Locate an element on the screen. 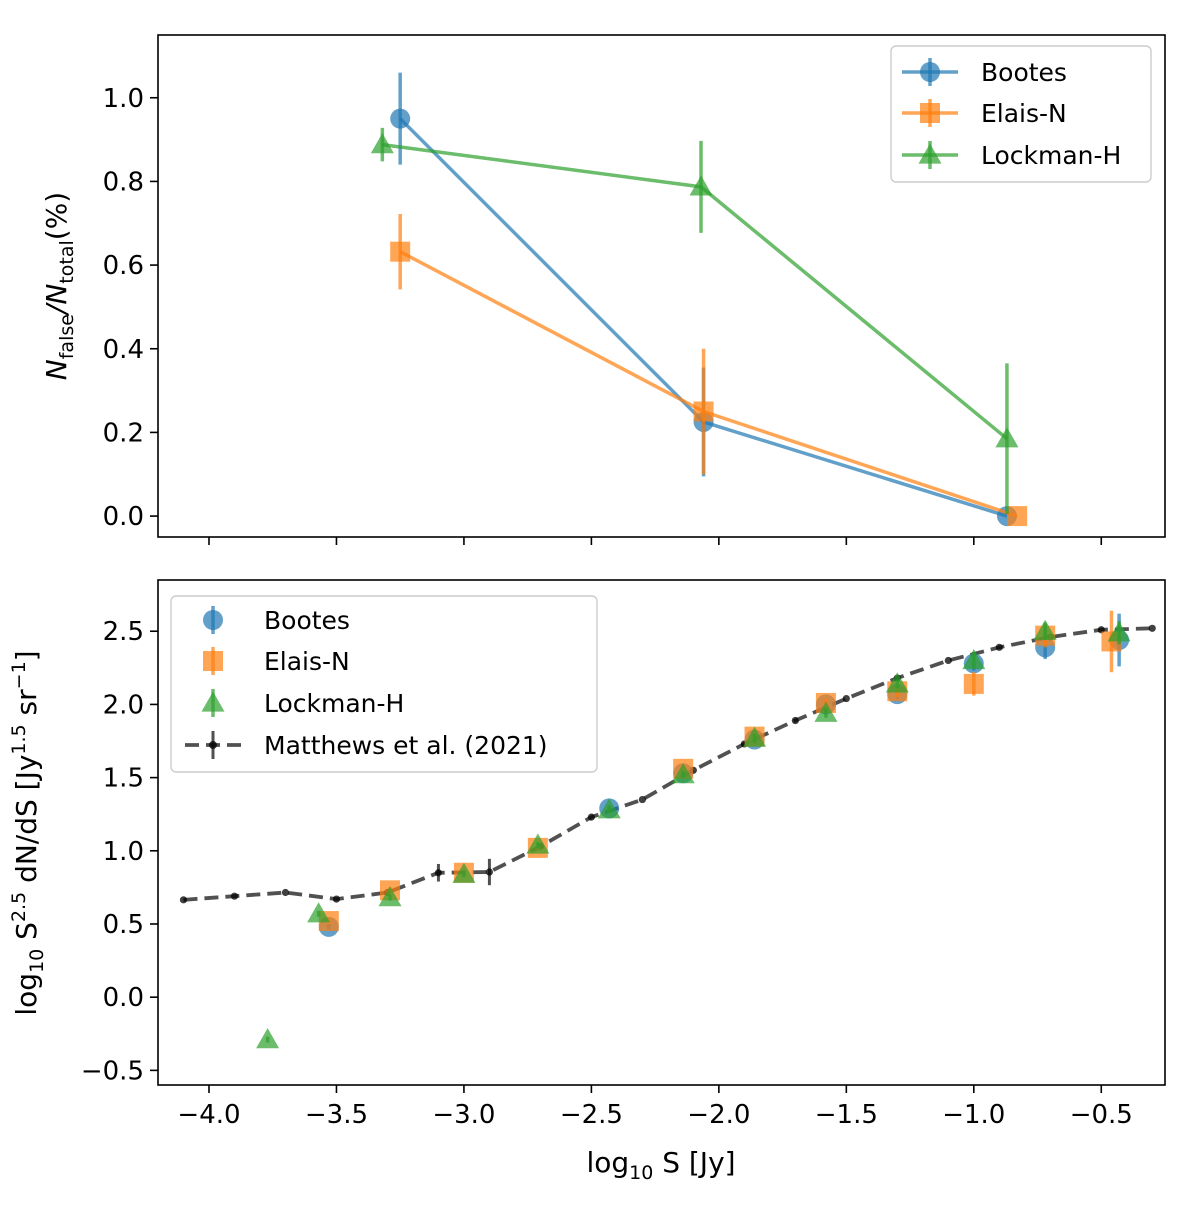  top-line-elais-n is located at coordinates (708, 384).